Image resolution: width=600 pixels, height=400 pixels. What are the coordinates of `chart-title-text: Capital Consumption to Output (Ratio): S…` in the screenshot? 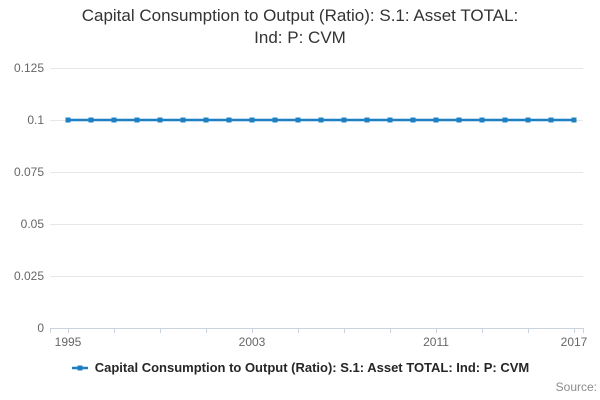 It's located at (300, 26).